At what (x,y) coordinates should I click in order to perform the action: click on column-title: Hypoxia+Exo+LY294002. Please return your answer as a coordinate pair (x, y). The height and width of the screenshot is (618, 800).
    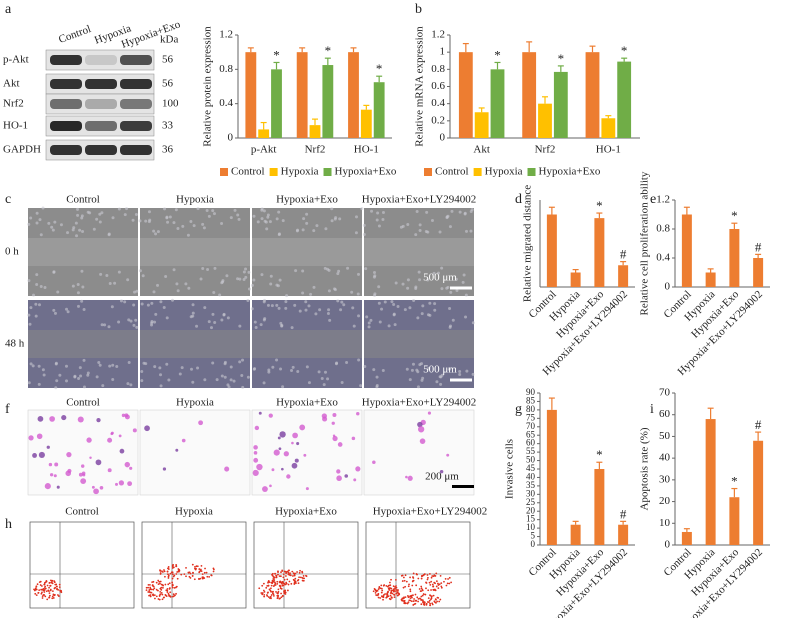
    Looking at the image, I should click on (419, 403).